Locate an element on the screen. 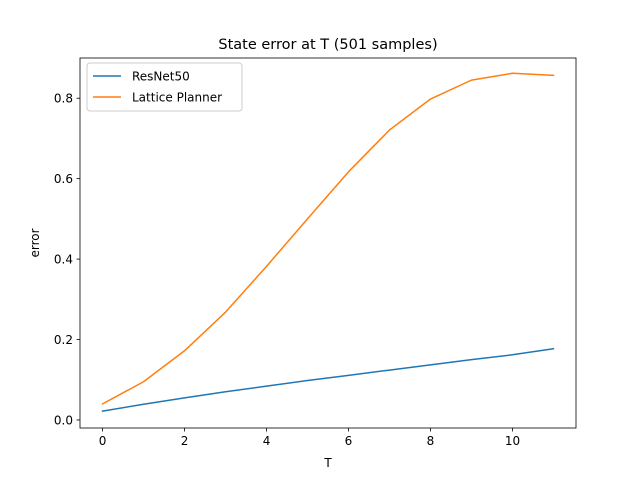 Image resolution: width=640 pixels, height=480 pixels. x-tick-label: 8 is located at coordinates (431, 441).